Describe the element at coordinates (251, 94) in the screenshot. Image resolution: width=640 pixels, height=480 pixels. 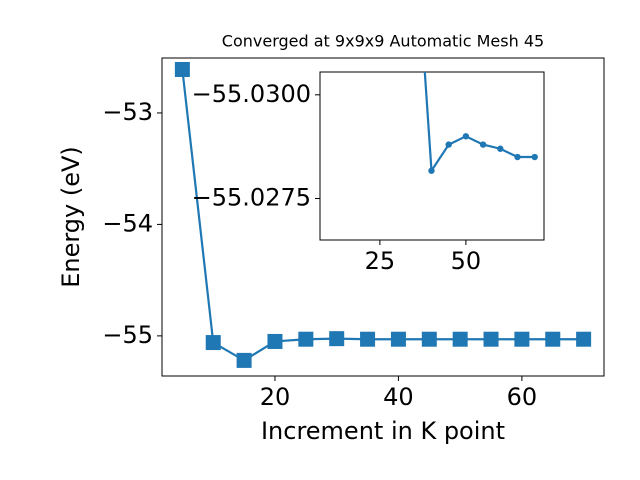
I see `y-tick-label: −55.0300` at that location.